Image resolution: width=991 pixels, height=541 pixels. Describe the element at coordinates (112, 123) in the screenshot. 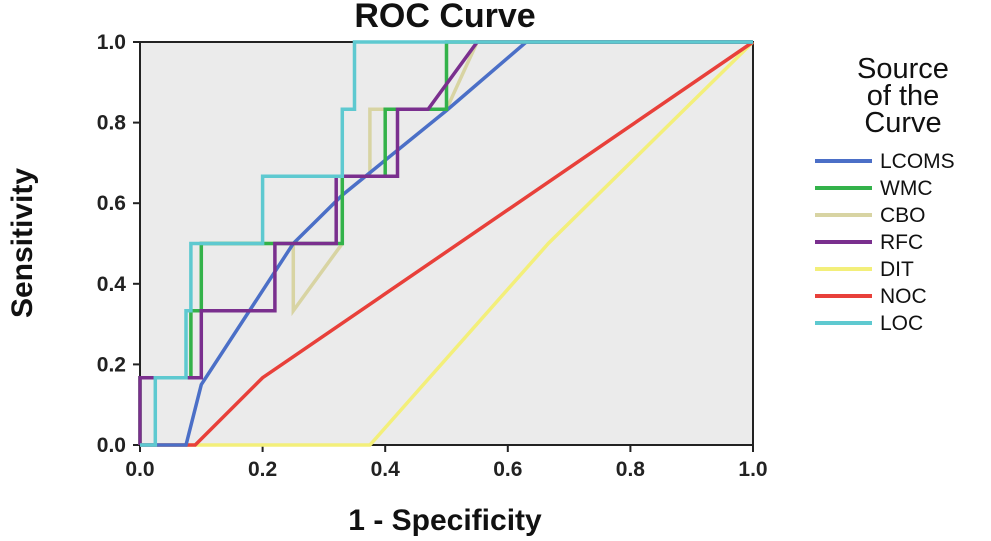

I see `y-tick-label: 0.8` at that location.